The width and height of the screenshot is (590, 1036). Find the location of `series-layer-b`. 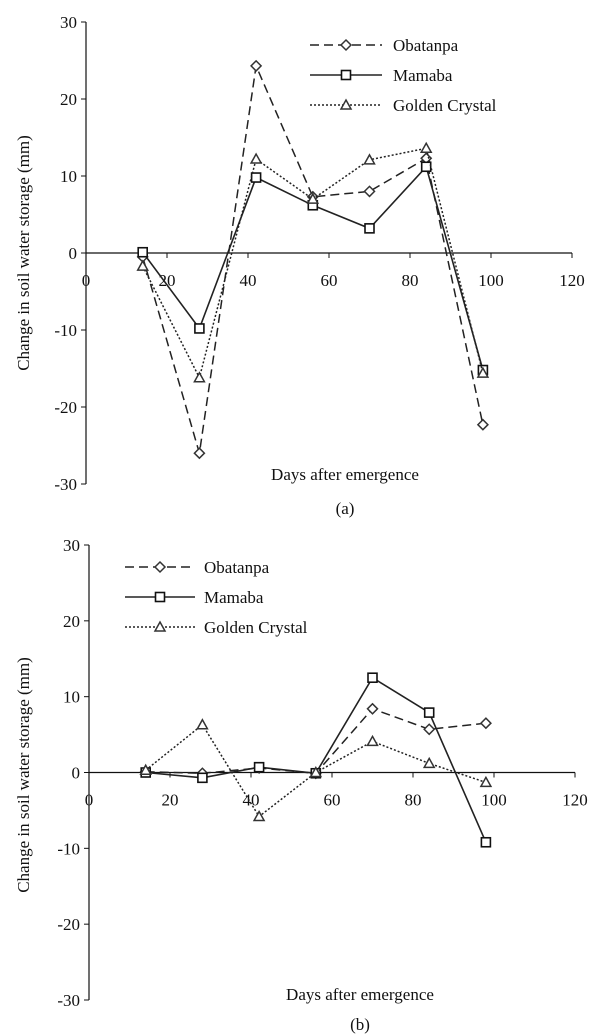

series-layer-b is located at coordinates (316, 760).